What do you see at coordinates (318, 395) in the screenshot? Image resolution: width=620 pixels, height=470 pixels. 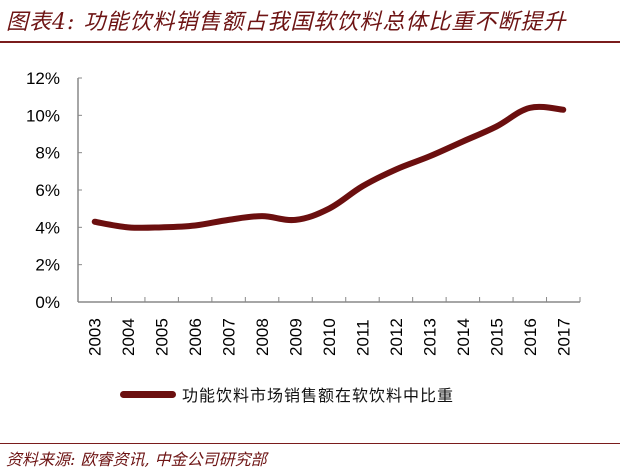 I see `legend-label: 功能饮料市场销售额在软饮料中比重` at bounding box center [318, 395].